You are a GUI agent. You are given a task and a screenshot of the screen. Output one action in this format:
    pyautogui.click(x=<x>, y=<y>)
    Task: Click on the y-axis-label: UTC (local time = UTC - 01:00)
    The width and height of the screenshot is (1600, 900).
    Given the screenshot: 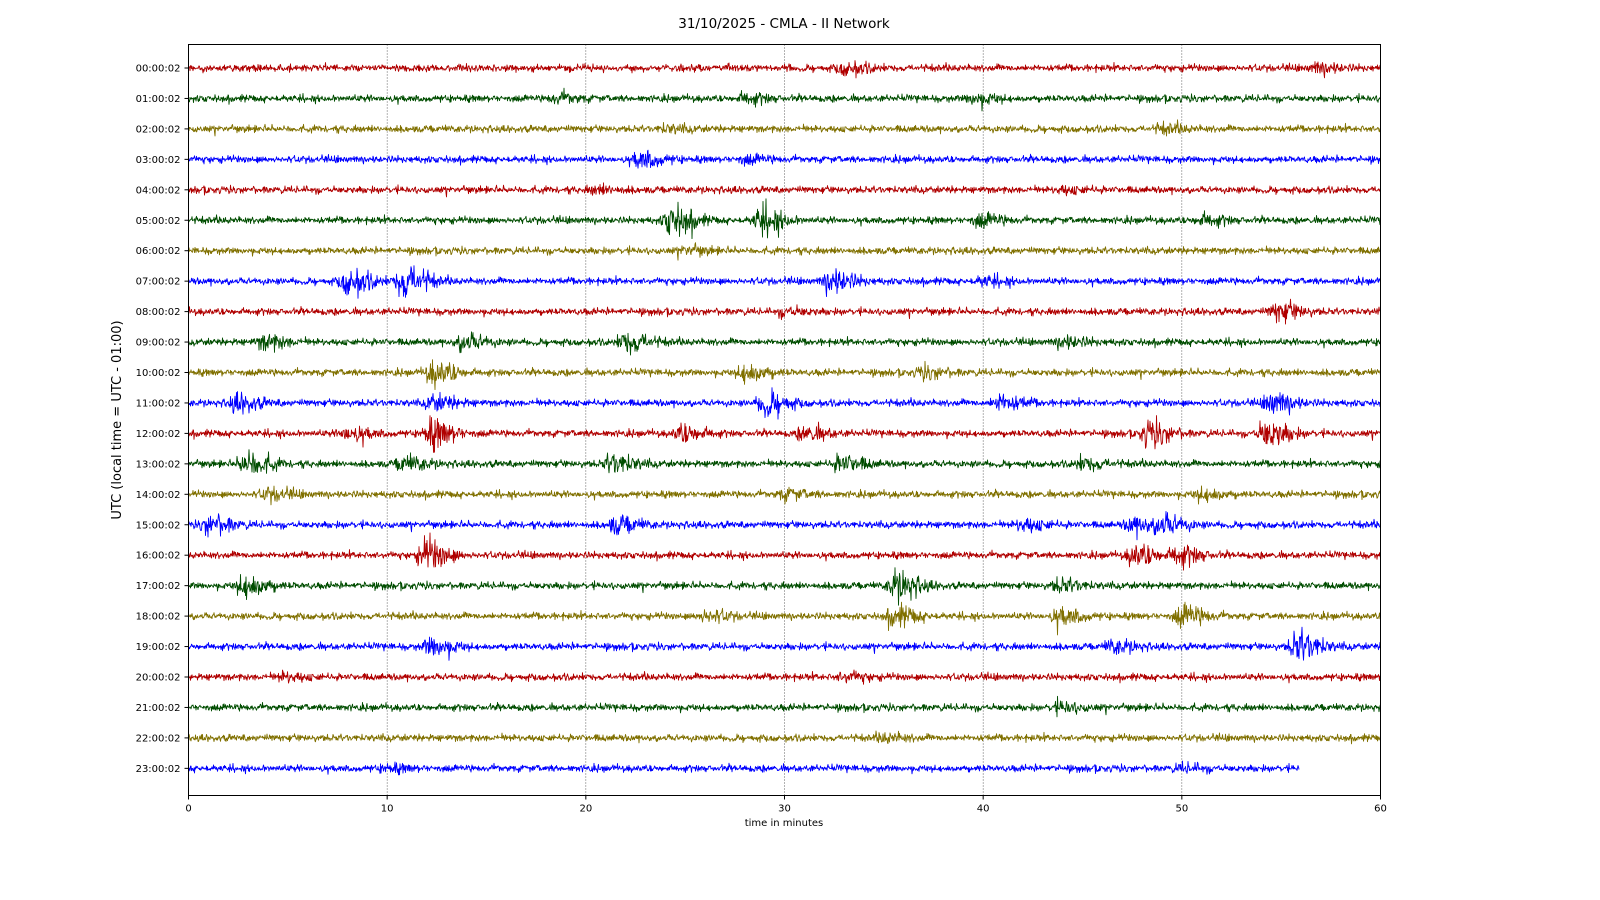 What is the action you would take?
    pyautogui.click(x=117, y=419)
    